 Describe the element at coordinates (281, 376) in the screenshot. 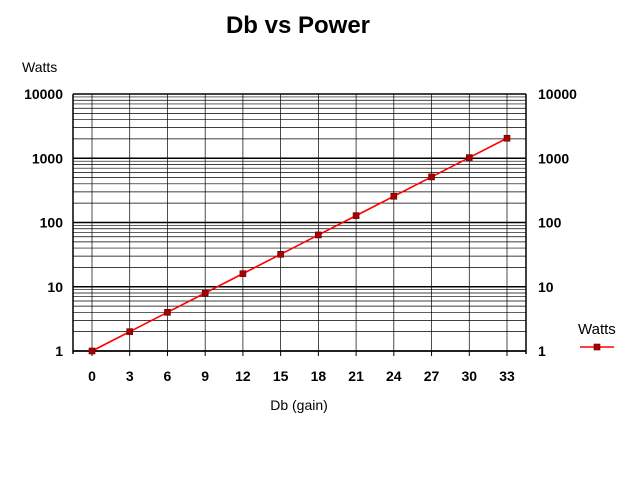

I see `x-tick-label: 15` at that location.